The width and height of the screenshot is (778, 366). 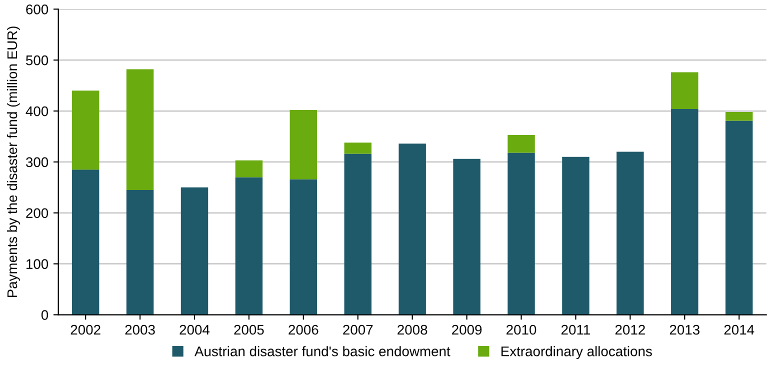 What do you see at coordinates (37, 9) in the screenshot?
I see `y-tick-label: 600` at bounding box center [37, 9].